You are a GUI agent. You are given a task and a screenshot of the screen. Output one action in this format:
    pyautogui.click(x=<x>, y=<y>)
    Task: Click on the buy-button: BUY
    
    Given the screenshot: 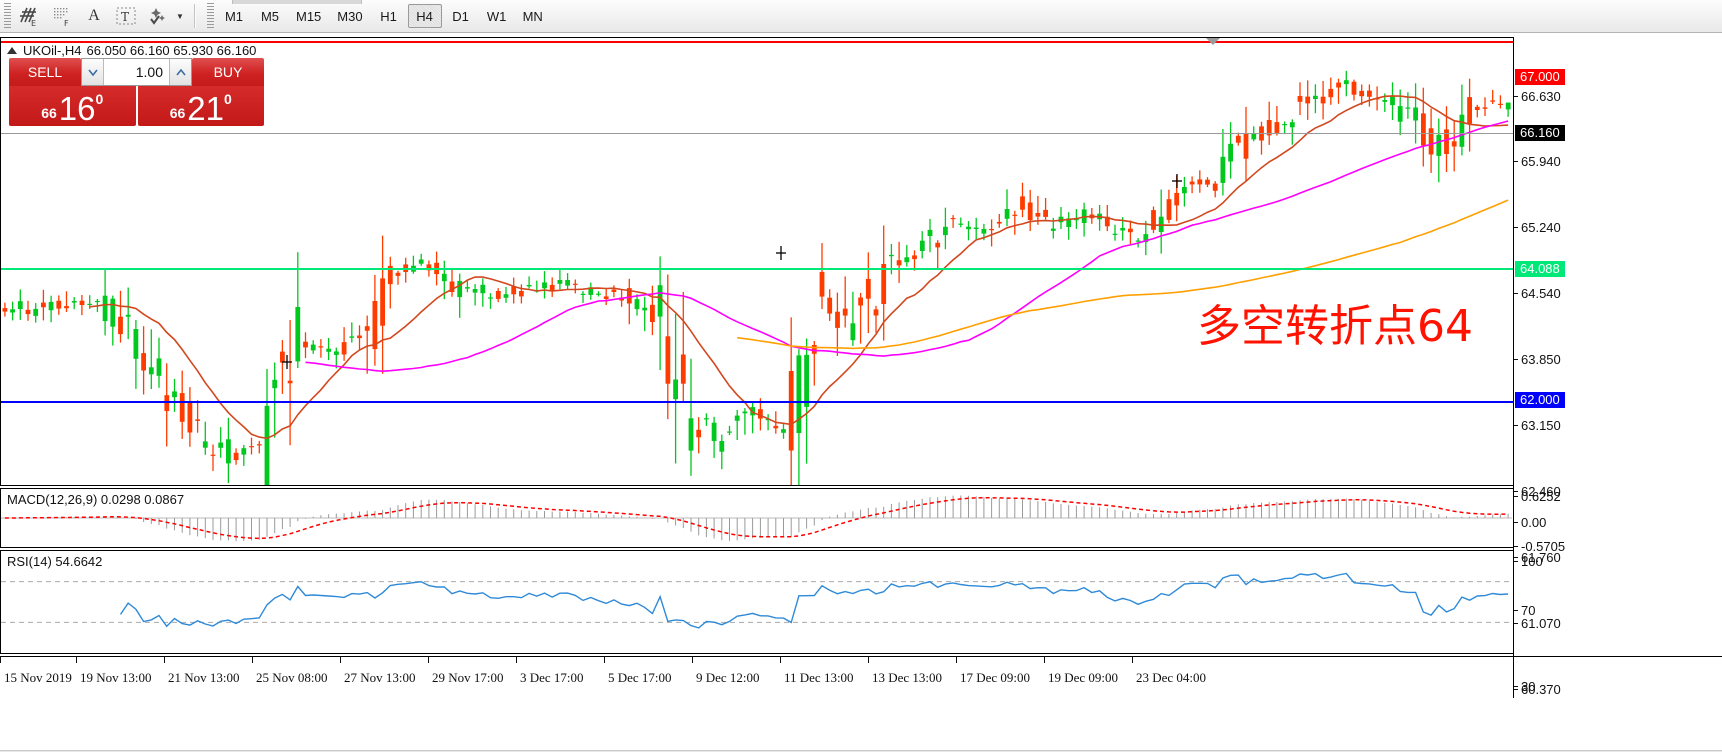 What is the action you would take?
    pyautogui.click(x=228, y=72)
    